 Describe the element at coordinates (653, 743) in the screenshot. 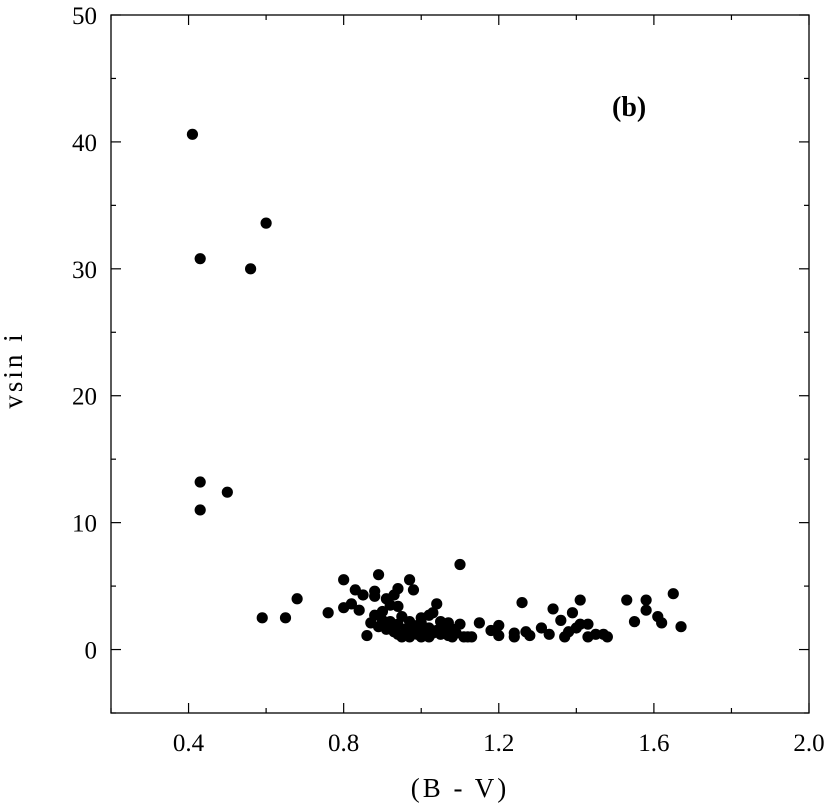

I see `x-tick-label: 1.6` at that location.